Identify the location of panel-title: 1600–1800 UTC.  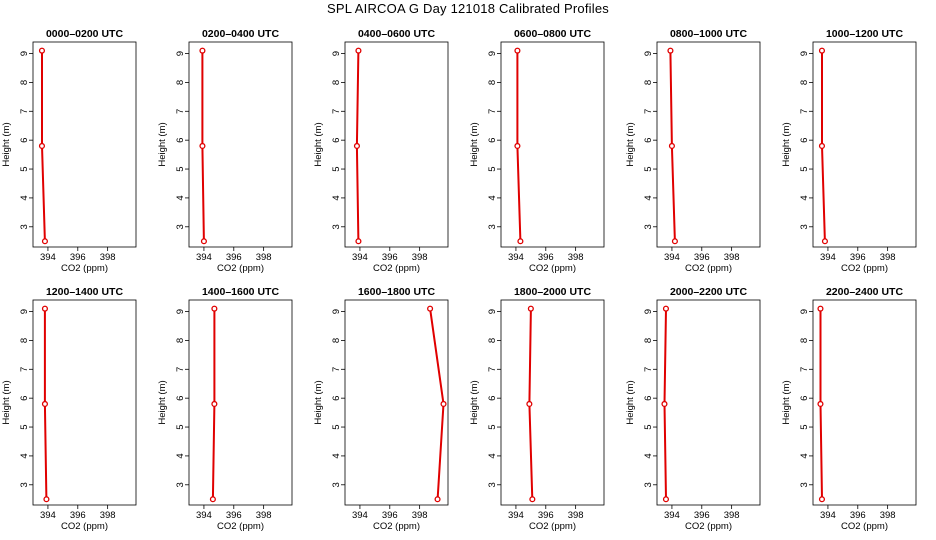
(396, 292).